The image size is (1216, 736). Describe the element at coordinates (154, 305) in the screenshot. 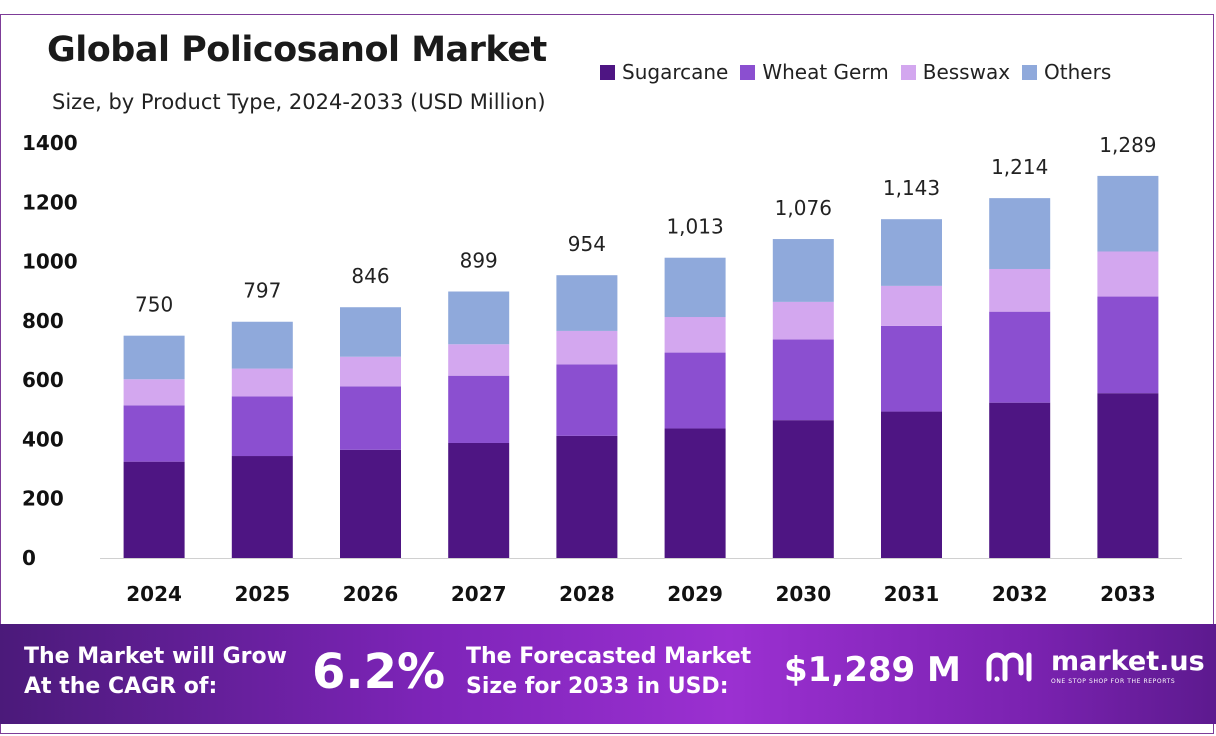

I see `total-label-2024: 750` at that location.